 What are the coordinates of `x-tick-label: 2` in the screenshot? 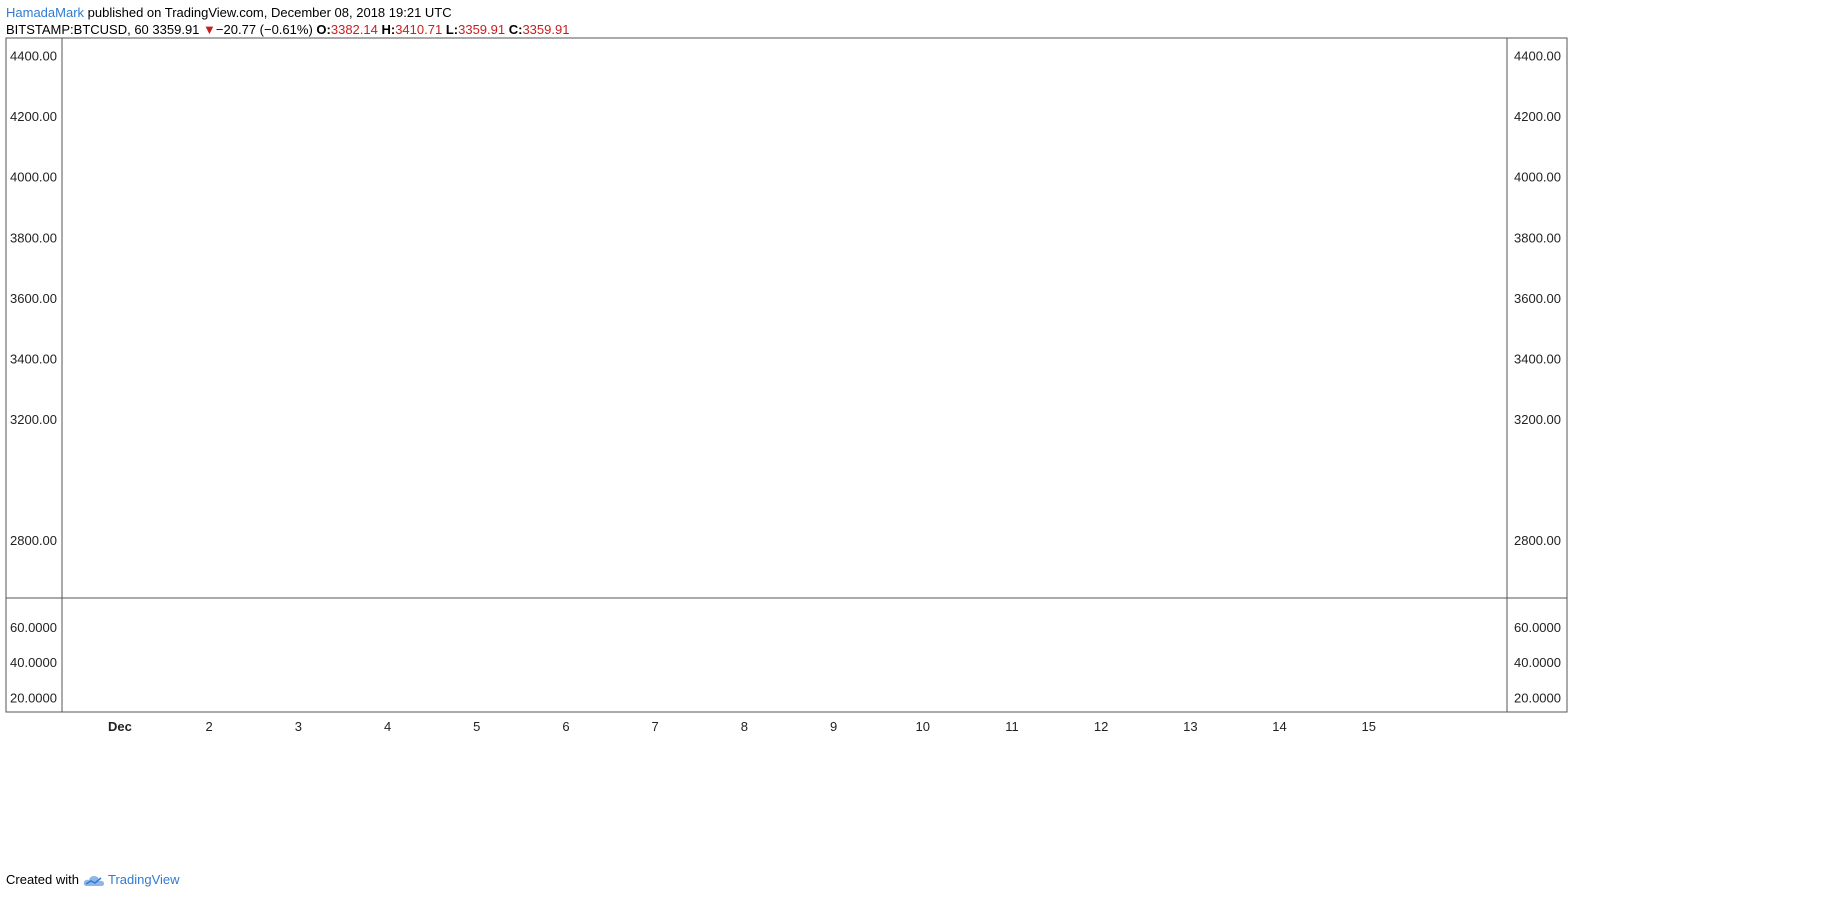 It's located at (209, 726).